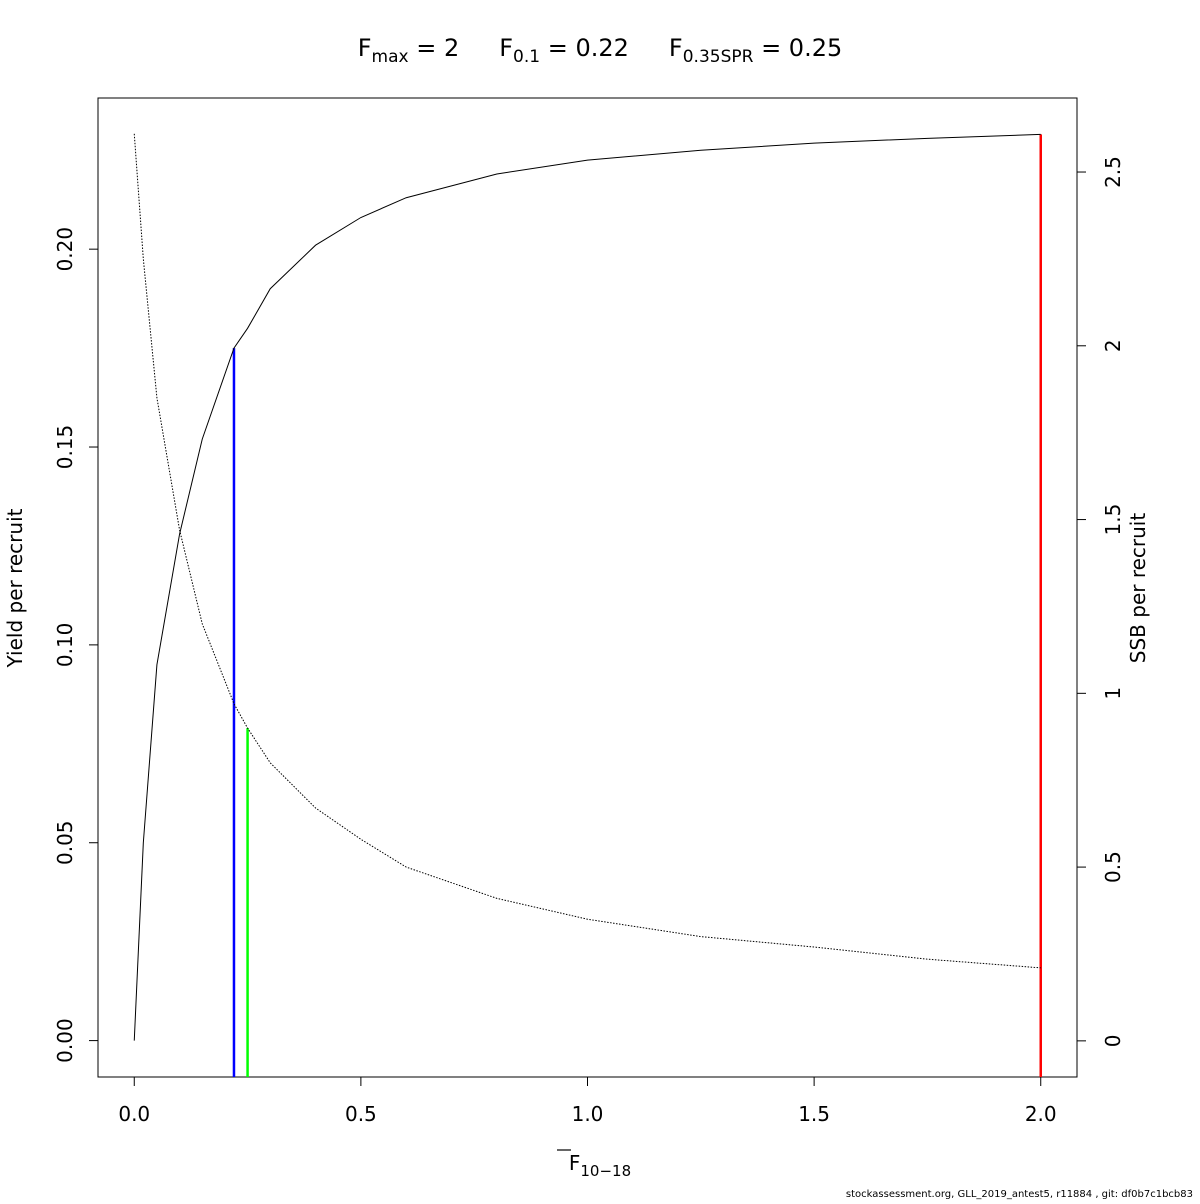 This screenshot has height=1204, width=1200. I want to click on x-tick-label: 0.5, so click(361, 1114).